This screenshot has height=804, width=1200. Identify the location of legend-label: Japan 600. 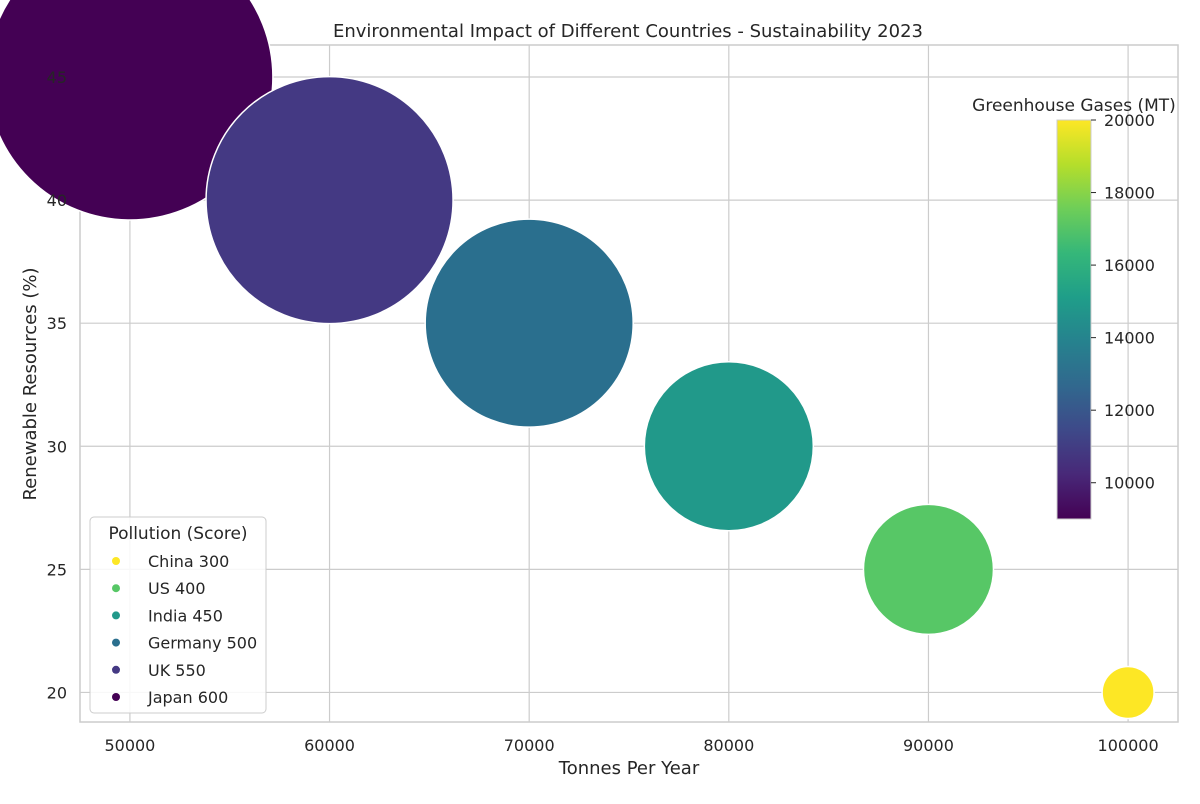
(187, 697).